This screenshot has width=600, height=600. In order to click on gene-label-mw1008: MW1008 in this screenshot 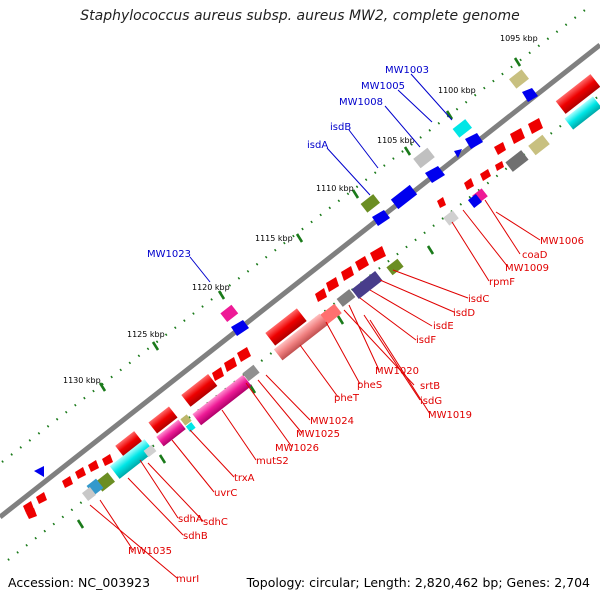, I will do `click(361, 102)`.